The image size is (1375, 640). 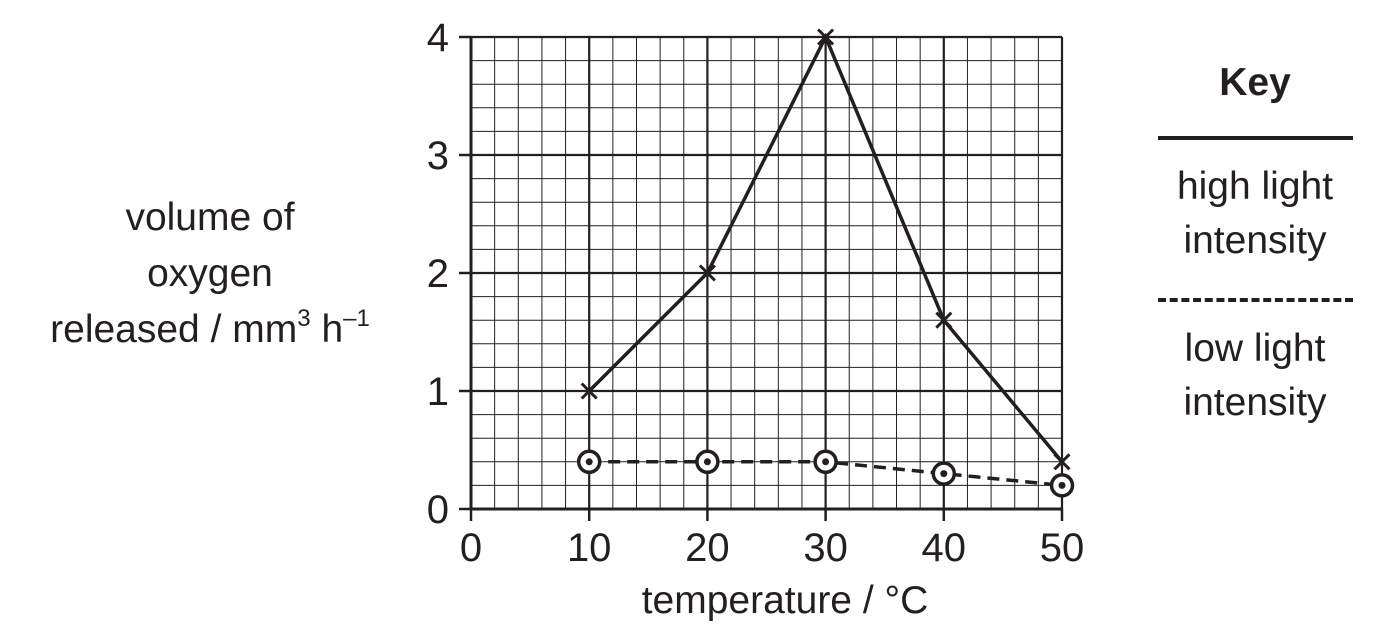 I want to click on legend-title: Key, so click(x=1255, y=82).